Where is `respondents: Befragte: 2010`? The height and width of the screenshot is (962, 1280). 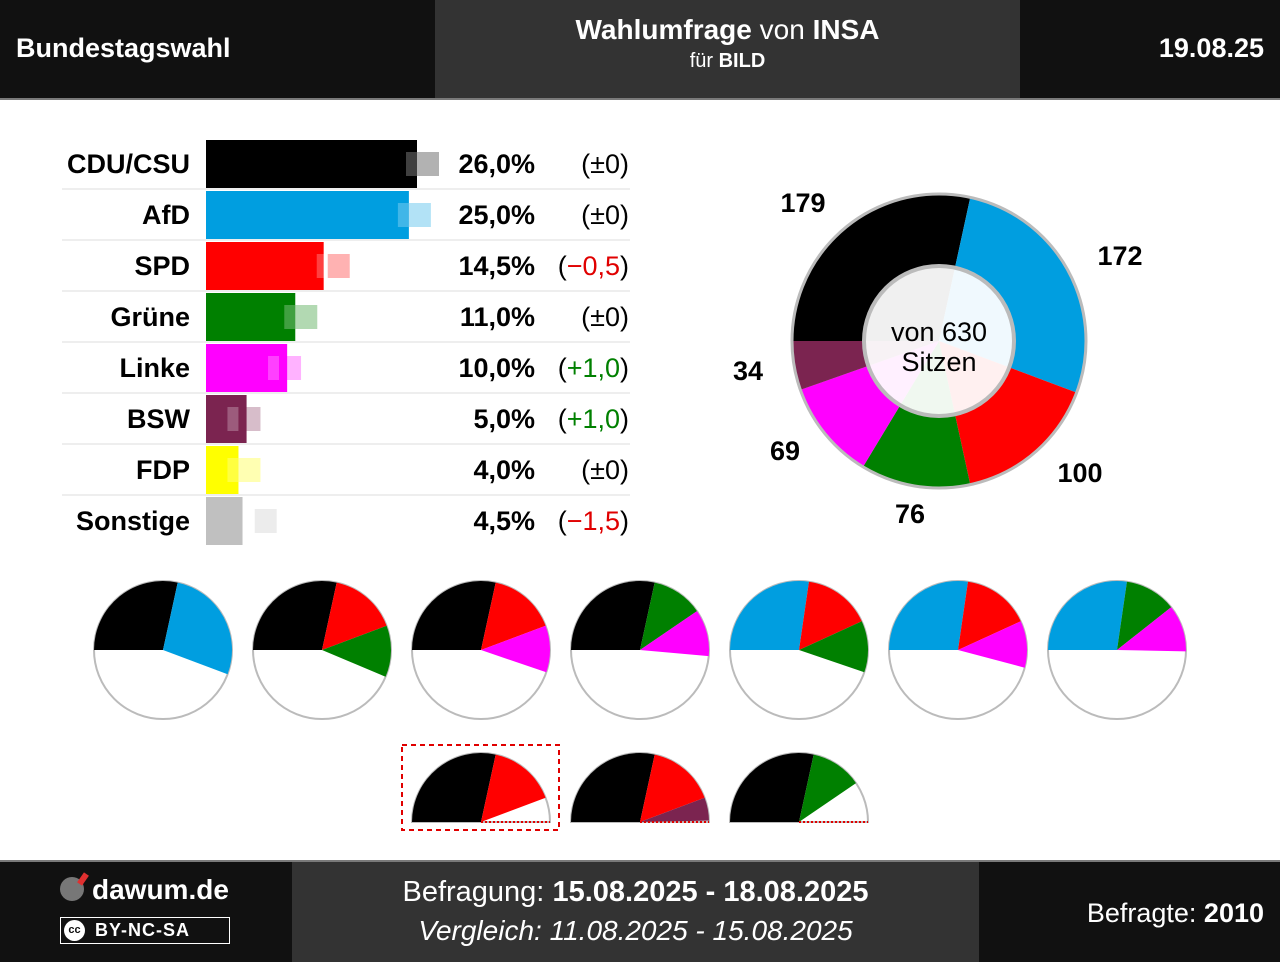 respondents: Befragte: 2010 is located at coordinates (1175, 913).